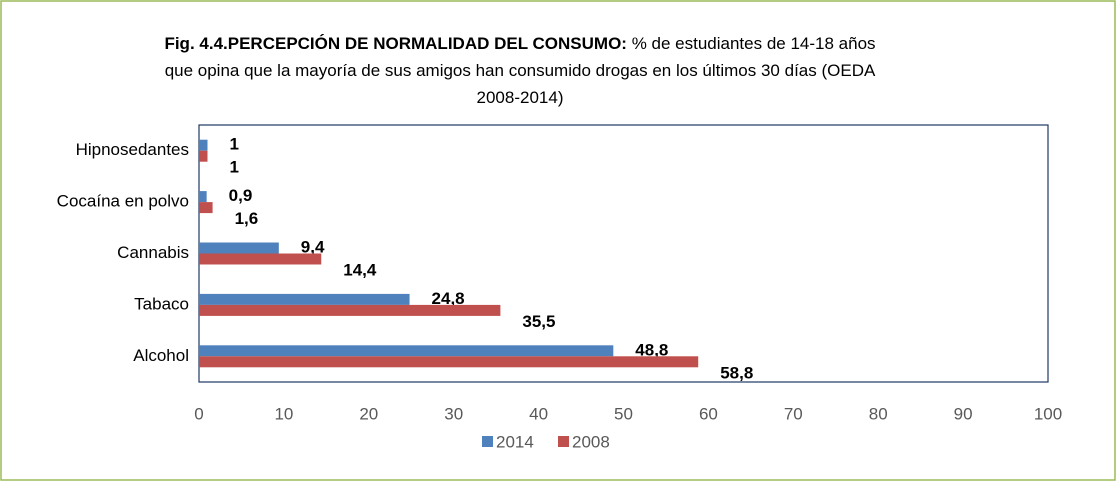 The width and height of the screenshot is (1117, 482). What do you see at coordinates (793, 413) in the screenshot?
I see `x-tick-label: 70` at bounding box center [793, 413].